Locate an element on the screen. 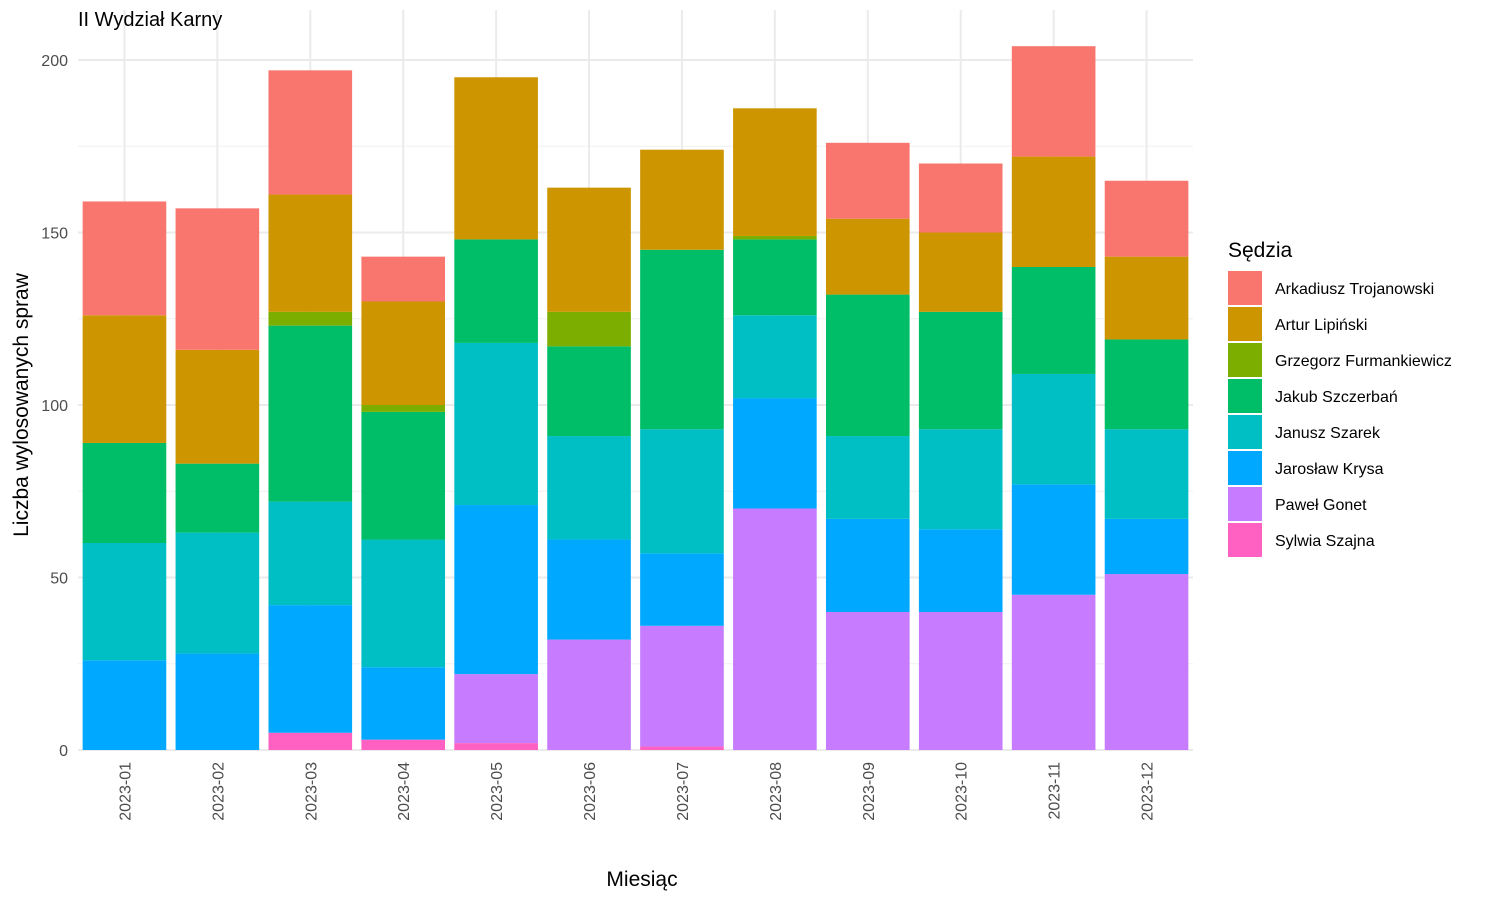 The image size is (1500, 900). x-tick-label: 2023-05 is located at coordinates (497, 791).